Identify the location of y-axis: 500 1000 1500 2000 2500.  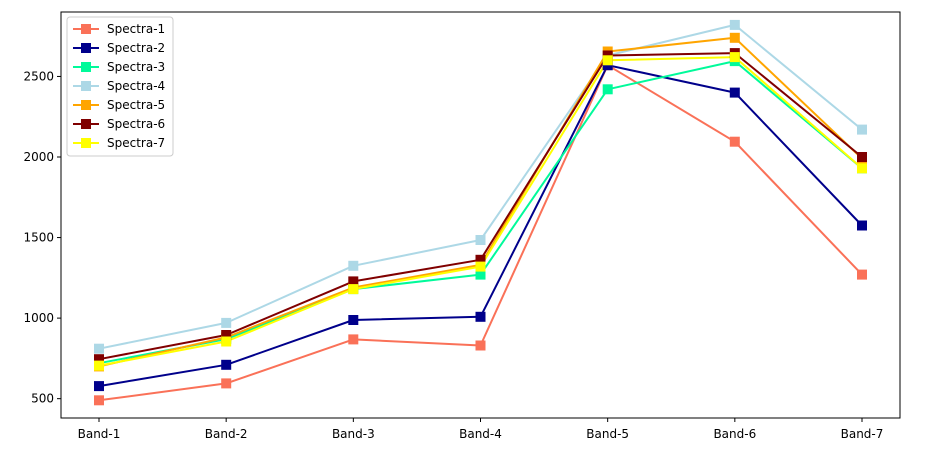
(42, 237).